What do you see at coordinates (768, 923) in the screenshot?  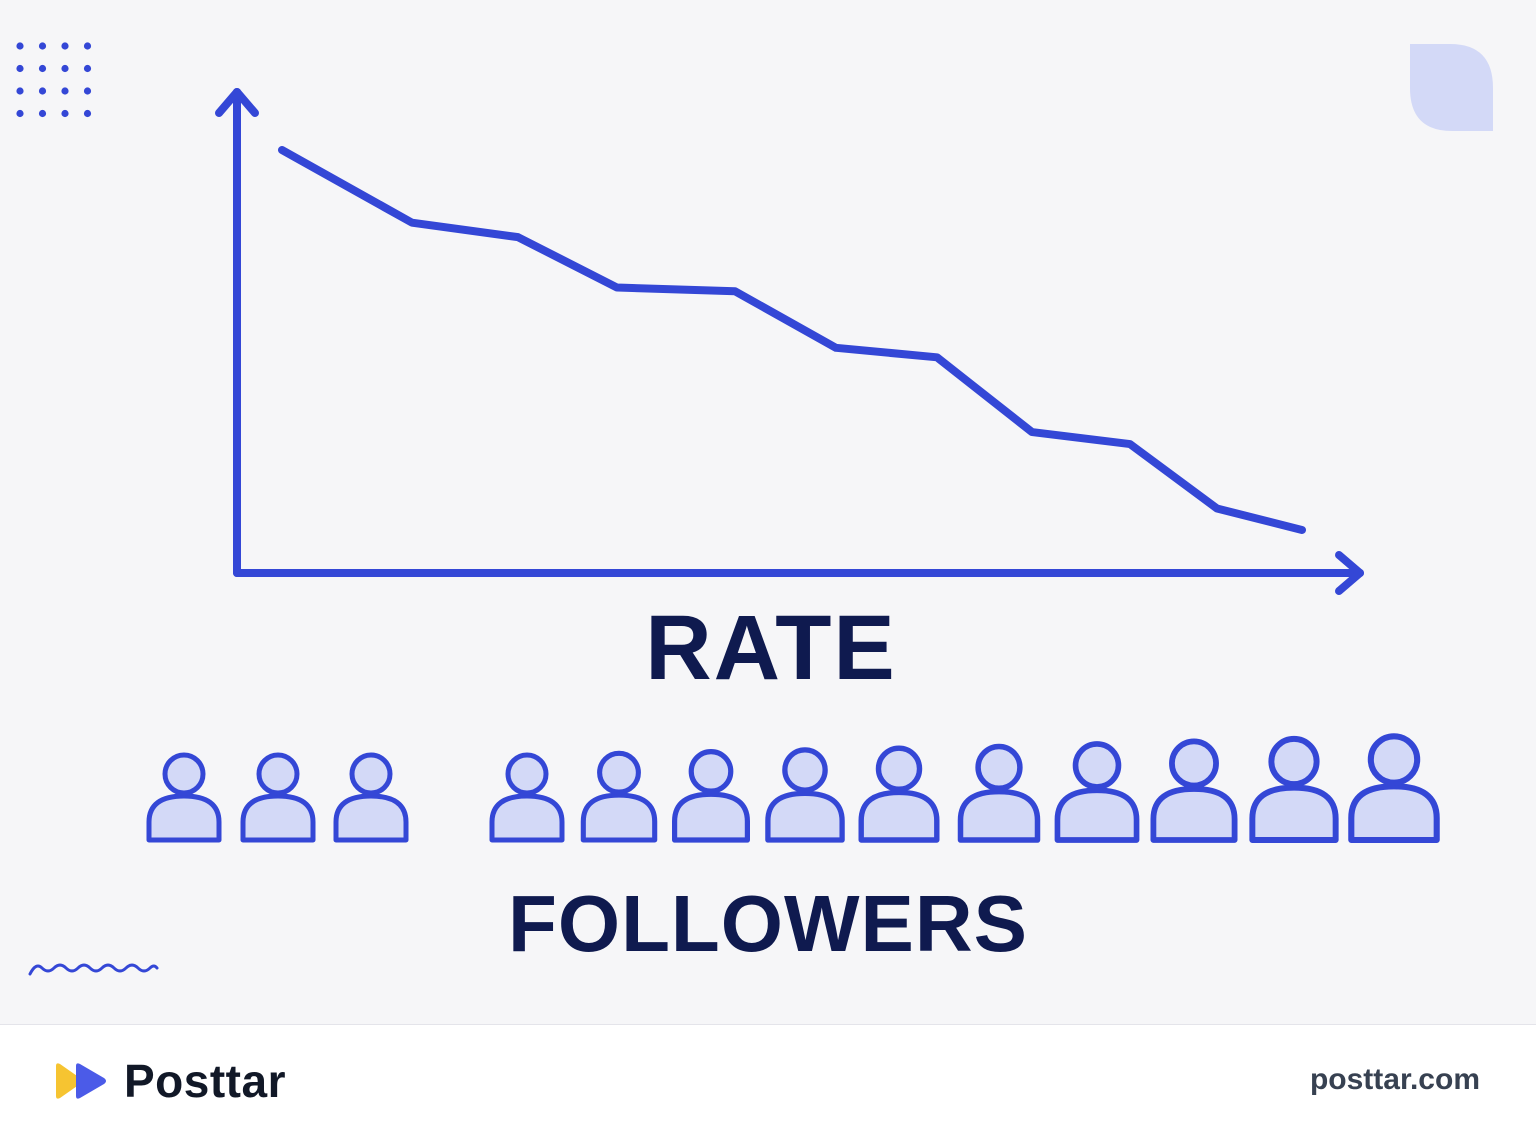 I see `followers-label: FOLLOWERS` at bounding box center [768, 923].